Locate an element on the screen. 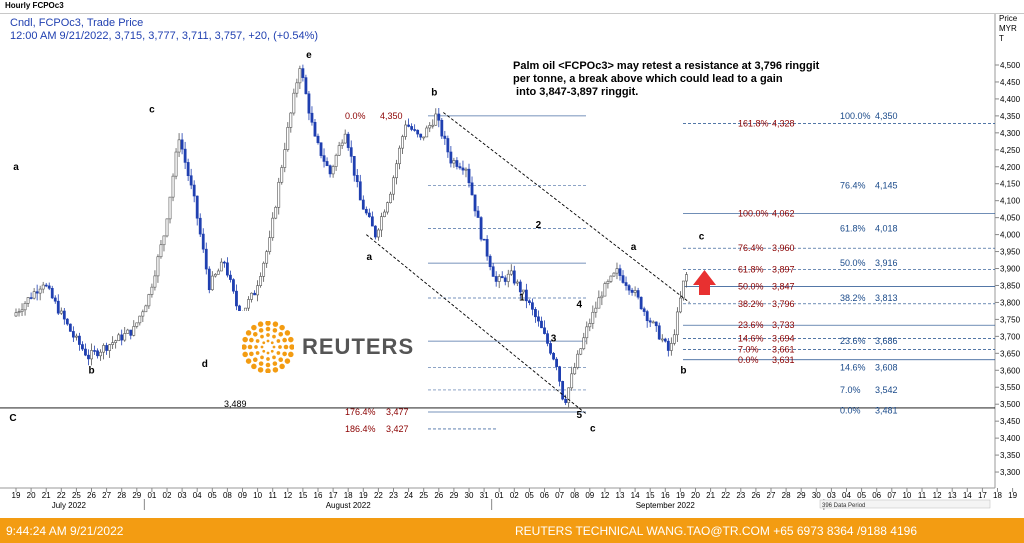 The image size is (1024, 543). price-tick-label: 3,350 is located at coordinates (1010, 455).